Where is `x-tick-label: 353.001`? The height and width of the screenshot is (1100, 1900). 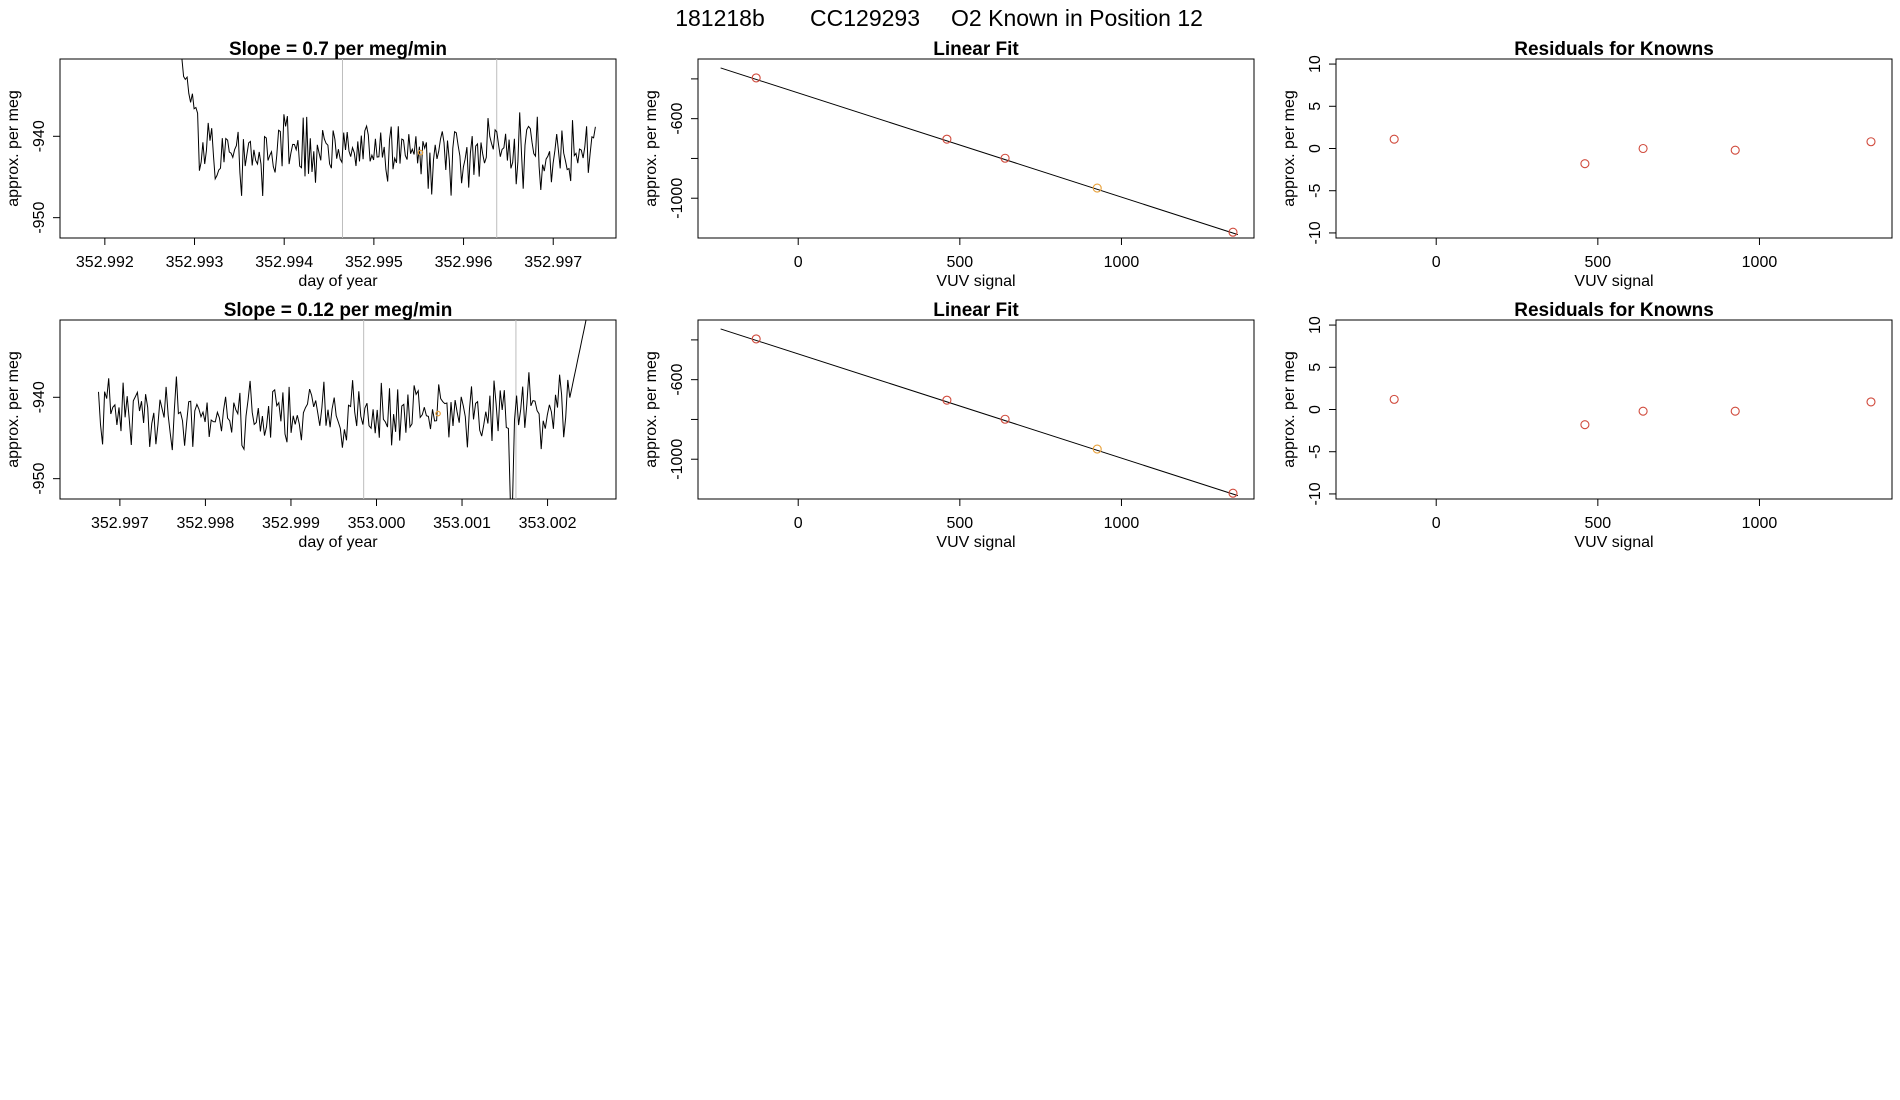 x-tick-label: 353.001 is located at coordinates (462, 523).